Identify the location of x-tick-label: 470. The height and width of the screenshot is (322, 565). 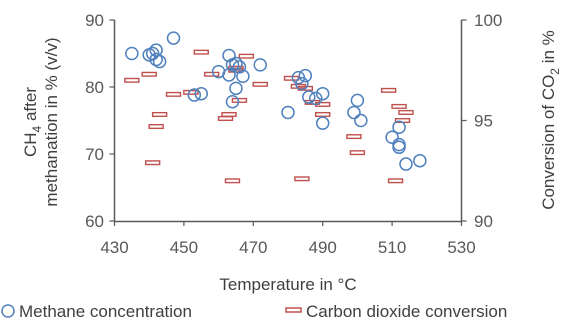
(253, 247).